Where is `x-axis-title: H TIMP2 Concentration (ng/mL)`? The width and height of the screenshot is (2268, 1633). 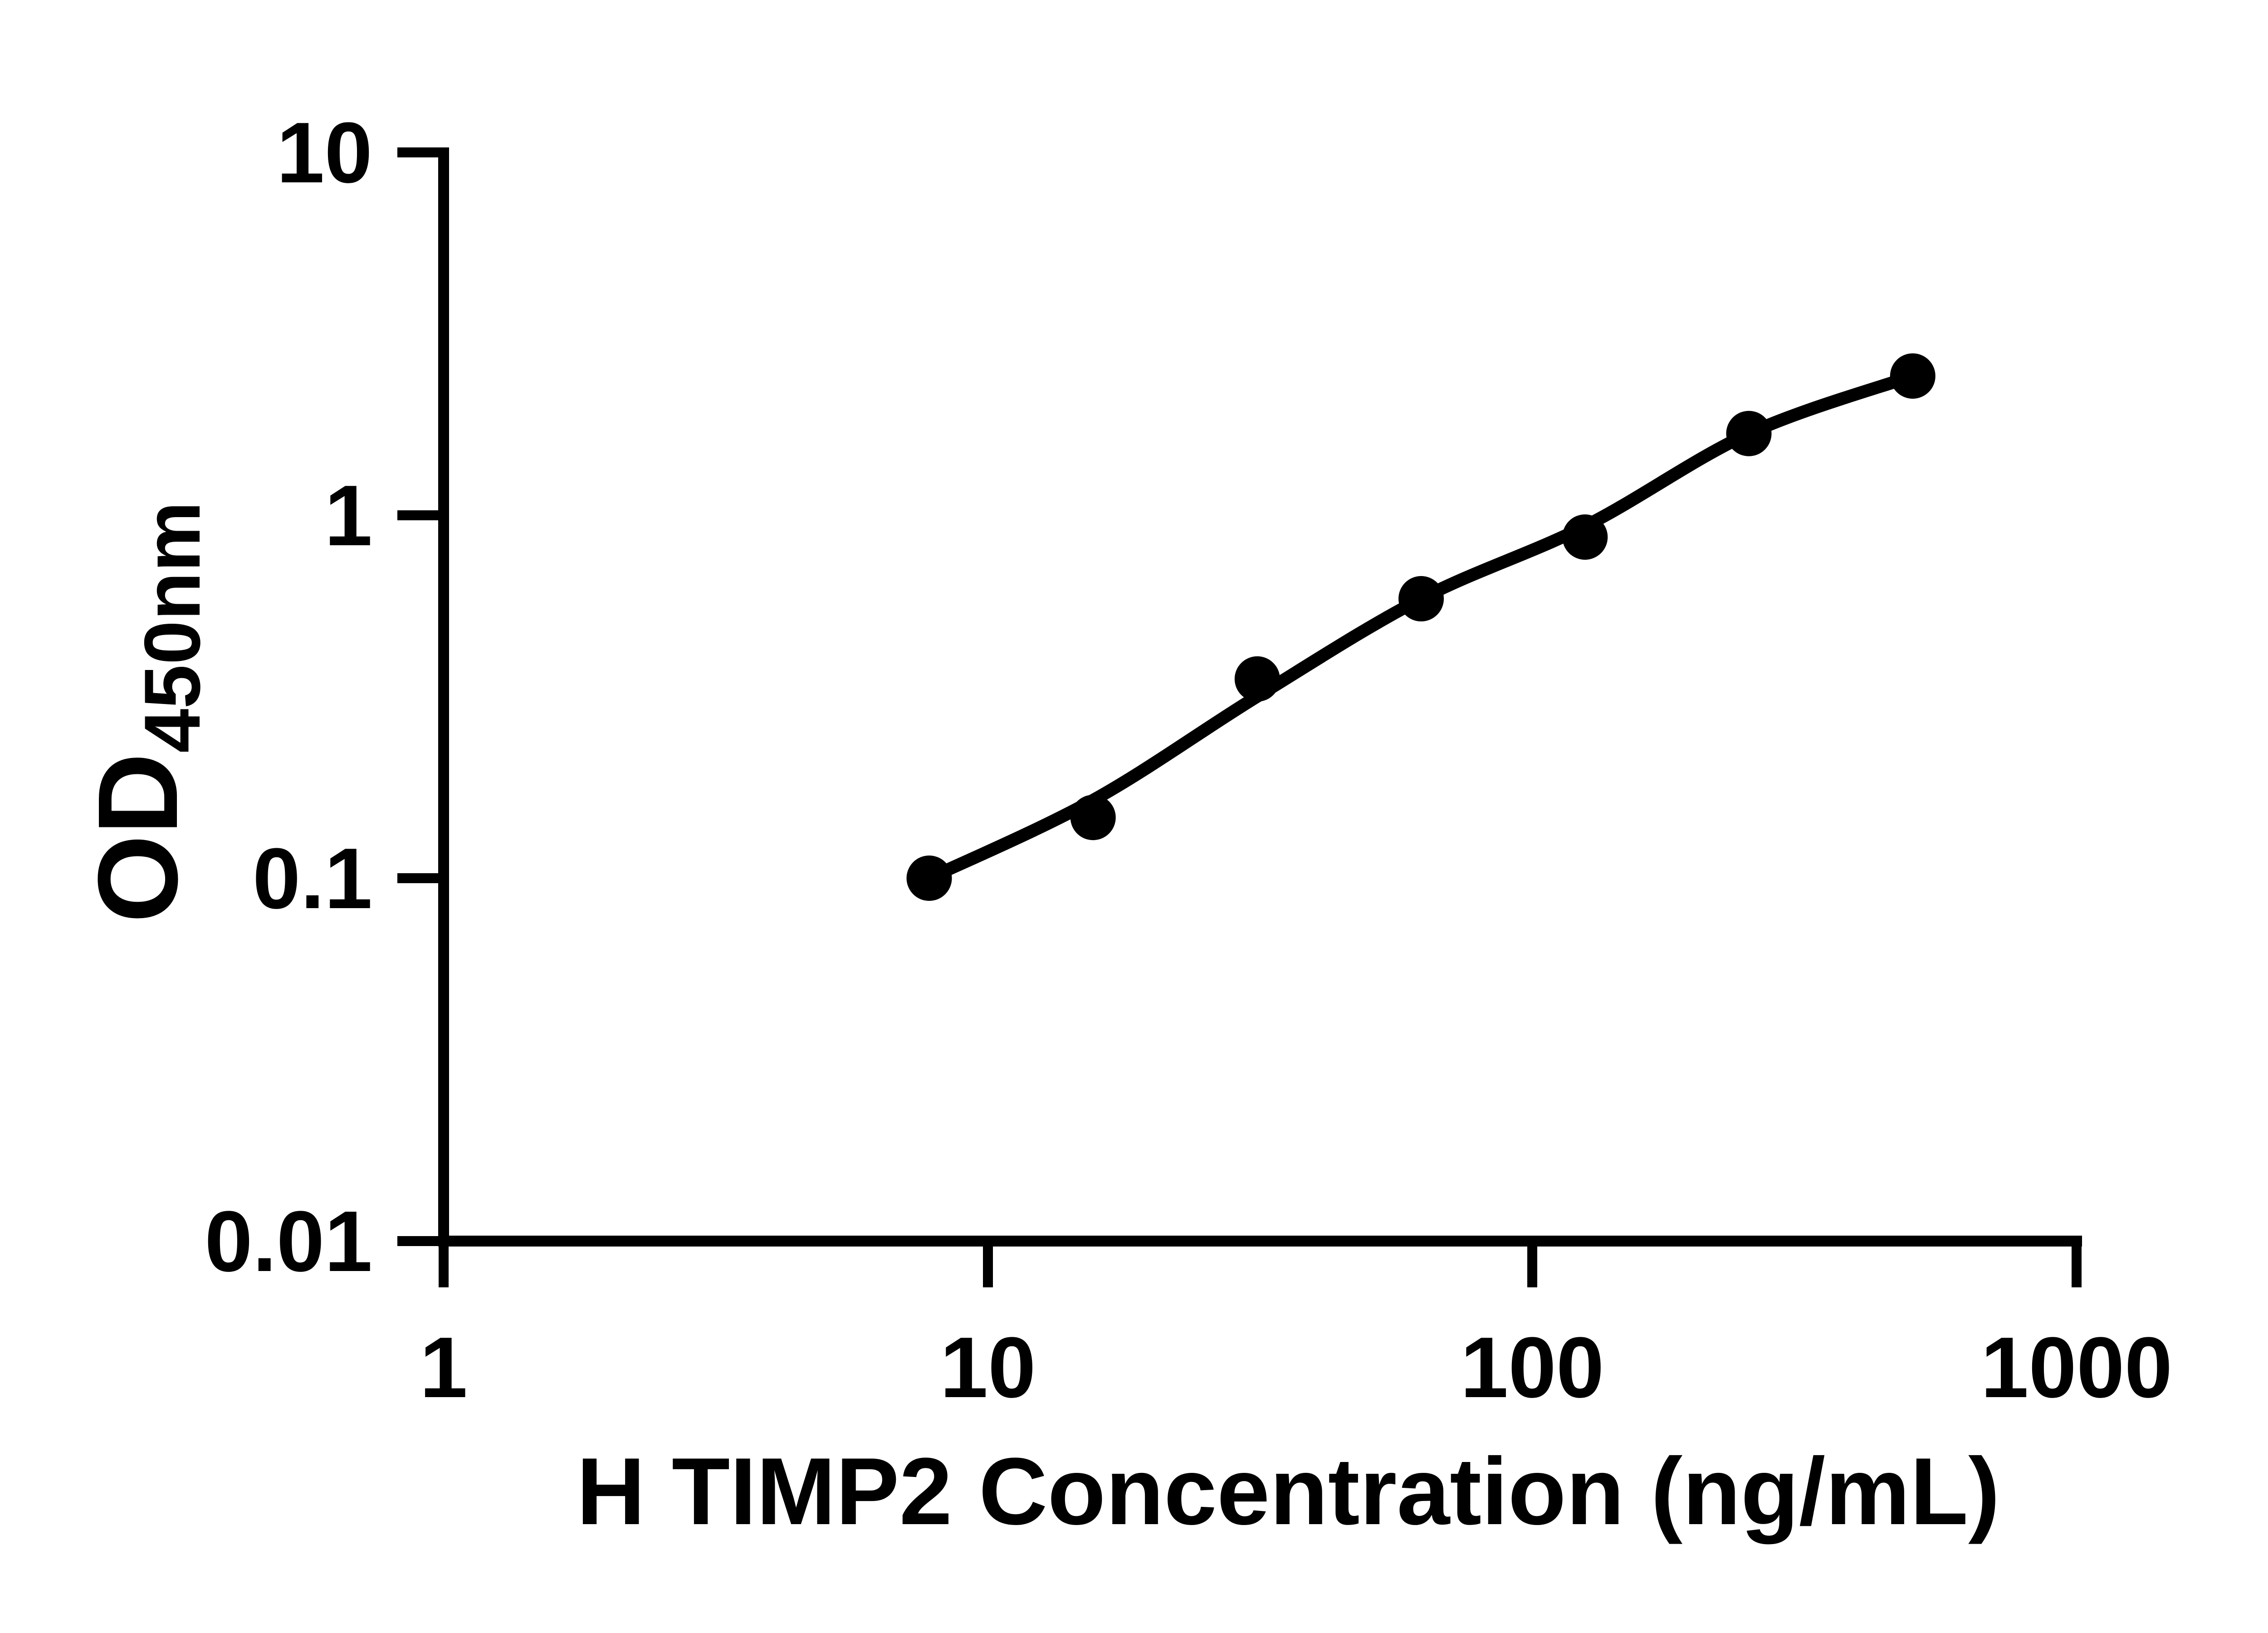
x-axis-title: H TIMP2 Concentration (ng/mL) is located at coordinates (1289, 1491).